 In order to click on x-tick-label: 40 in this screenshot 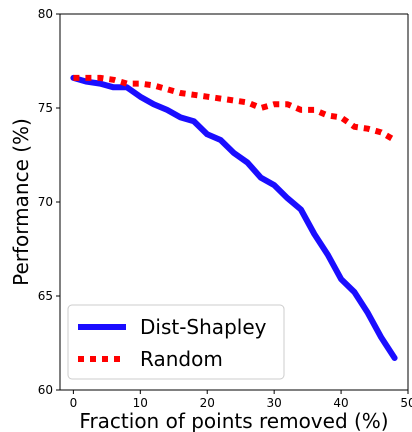, I will do `click(340, 403)`.